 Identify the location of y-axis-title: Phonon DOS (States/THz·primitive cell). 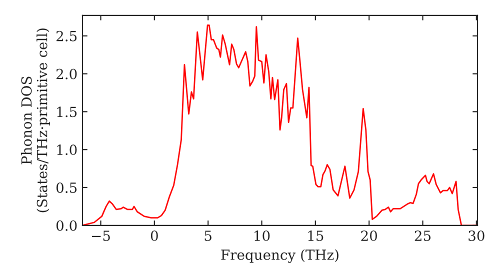
(35, 120).